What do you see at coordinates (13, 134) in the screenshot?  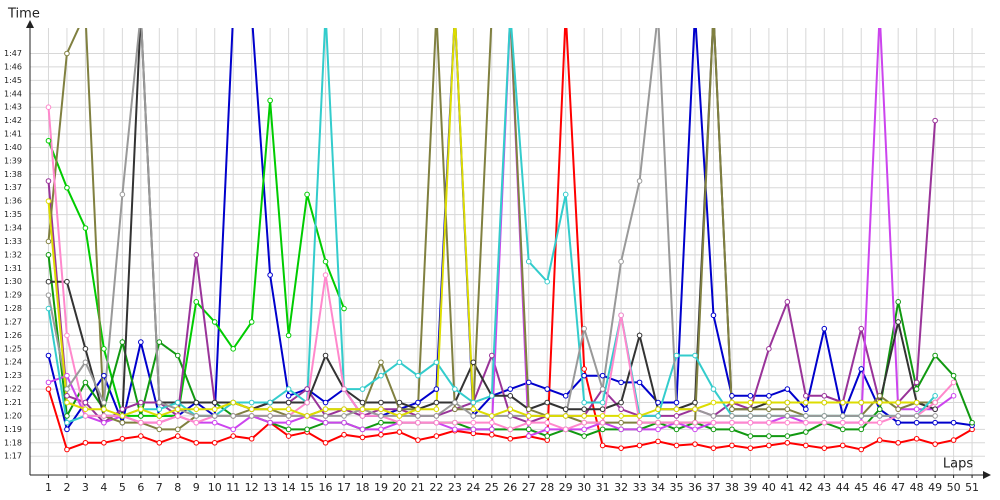 I see `y-tick-label: 1:41` at bounding box center [13, 134].